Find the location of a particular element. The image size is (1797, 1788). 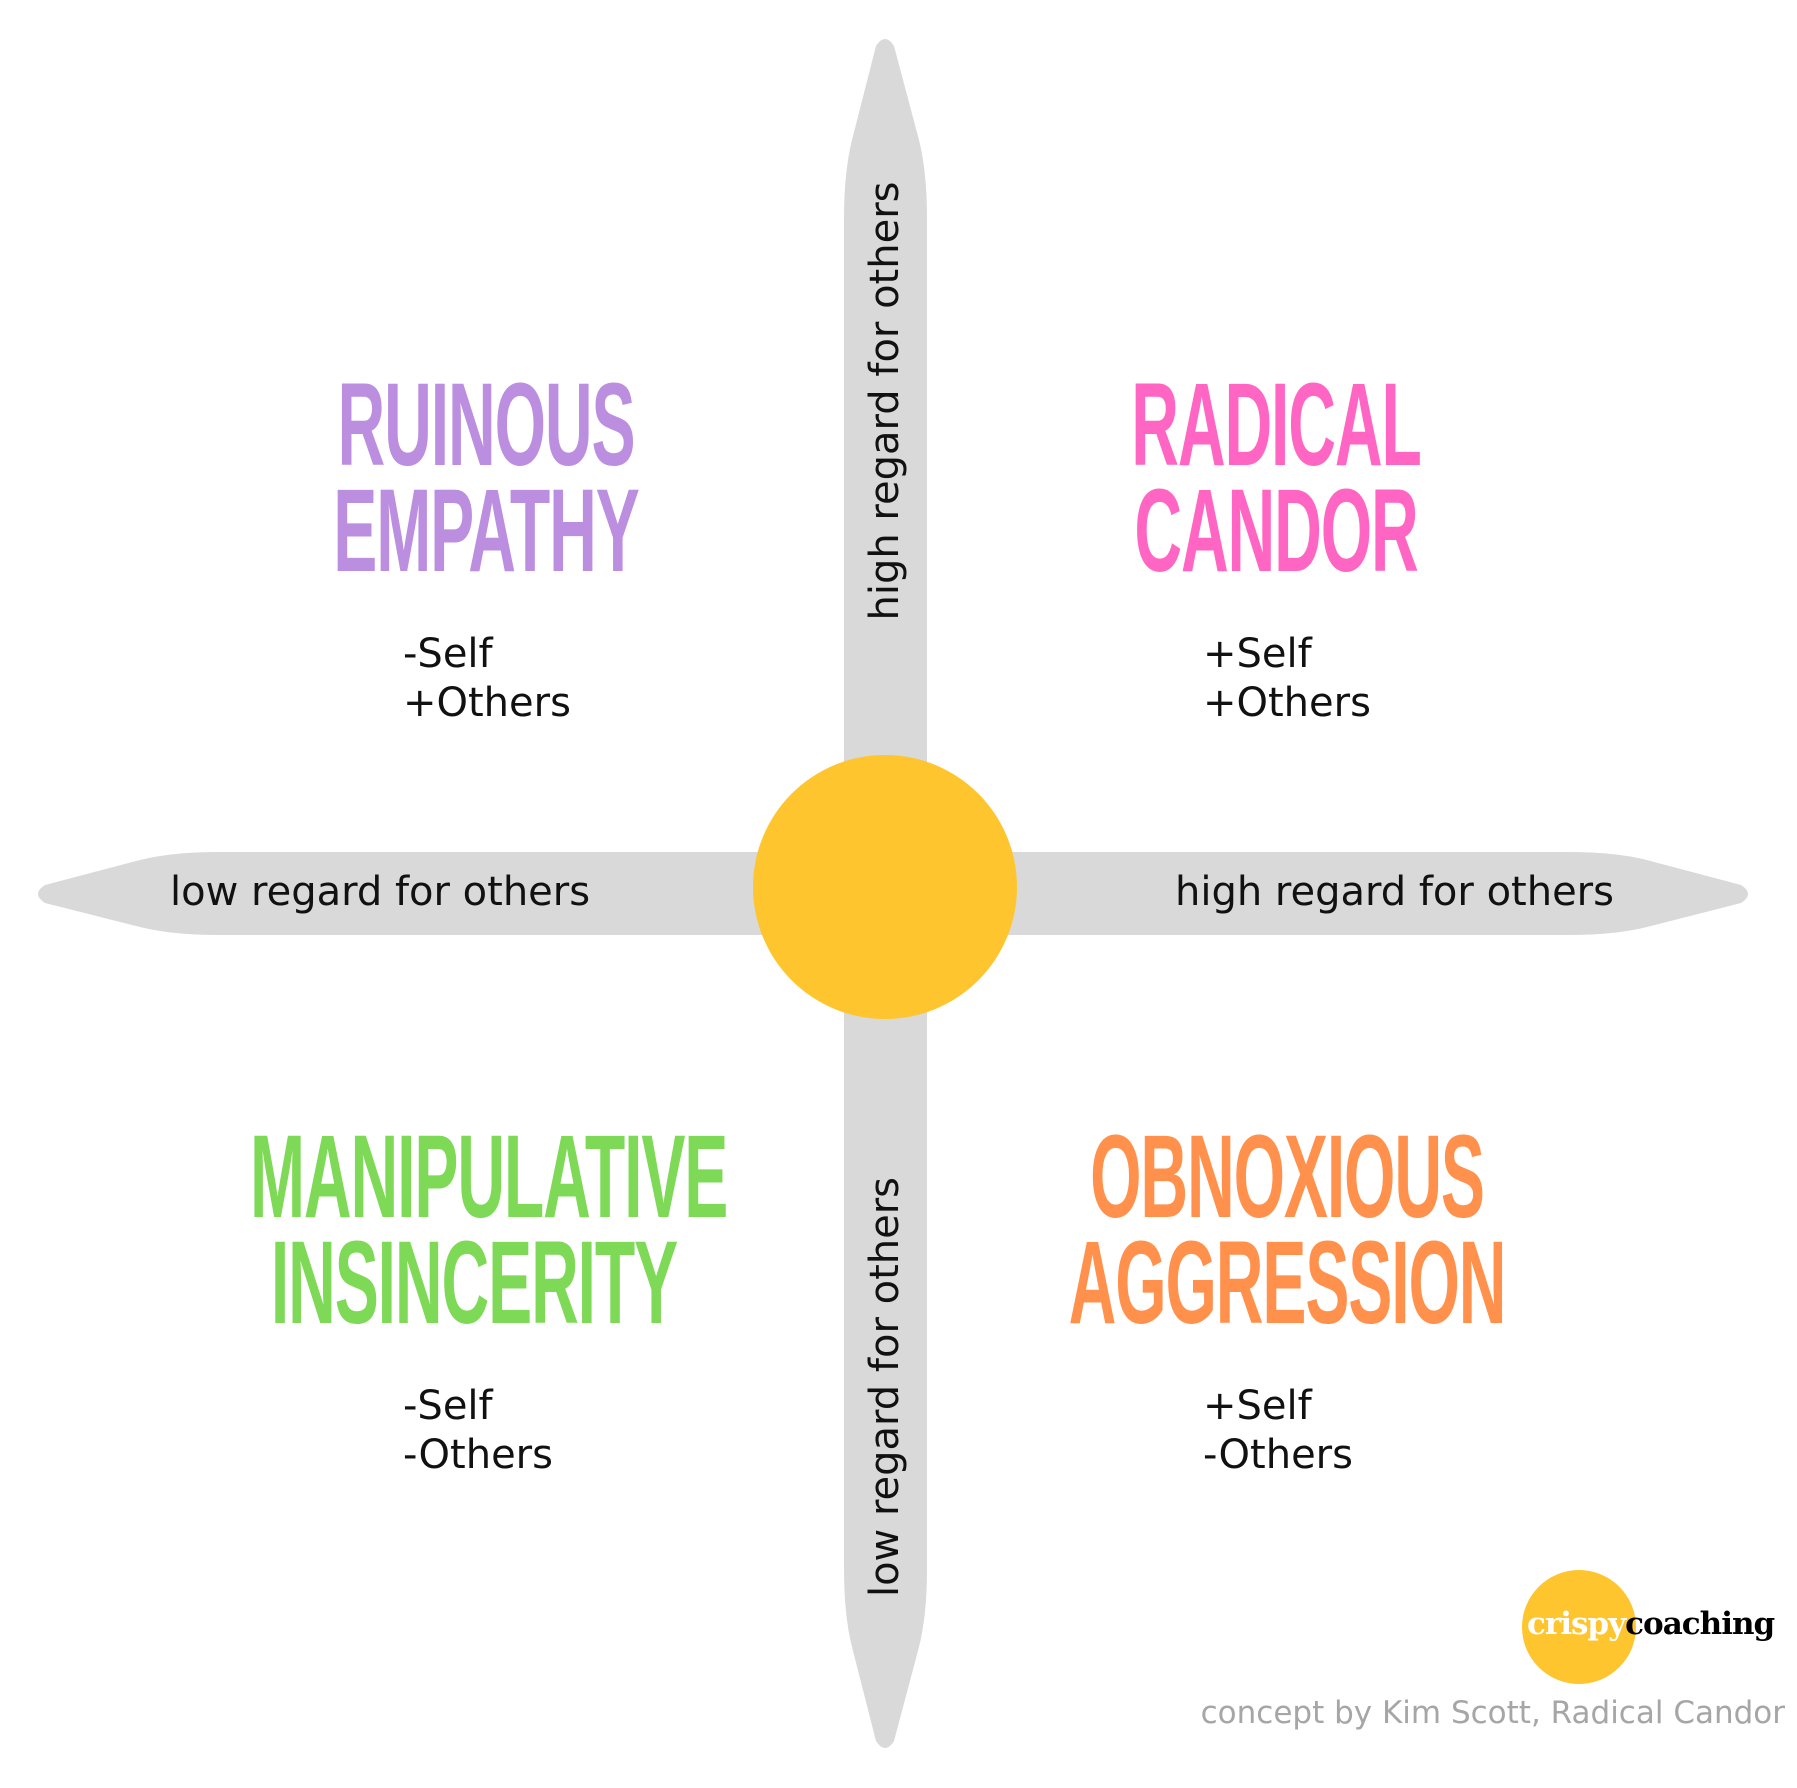

logo-circle is located at coordinates (1579, 1627).